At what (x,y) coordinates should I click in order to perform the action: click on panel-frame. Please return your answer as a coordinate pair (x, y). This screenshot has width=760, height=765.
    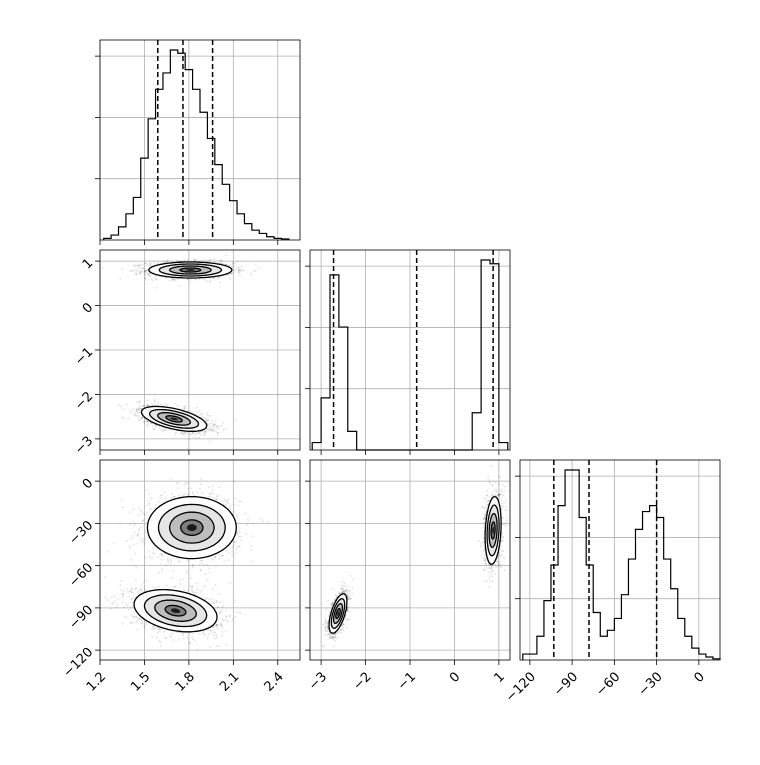
    Looking at the image, I should click on (620, 560).